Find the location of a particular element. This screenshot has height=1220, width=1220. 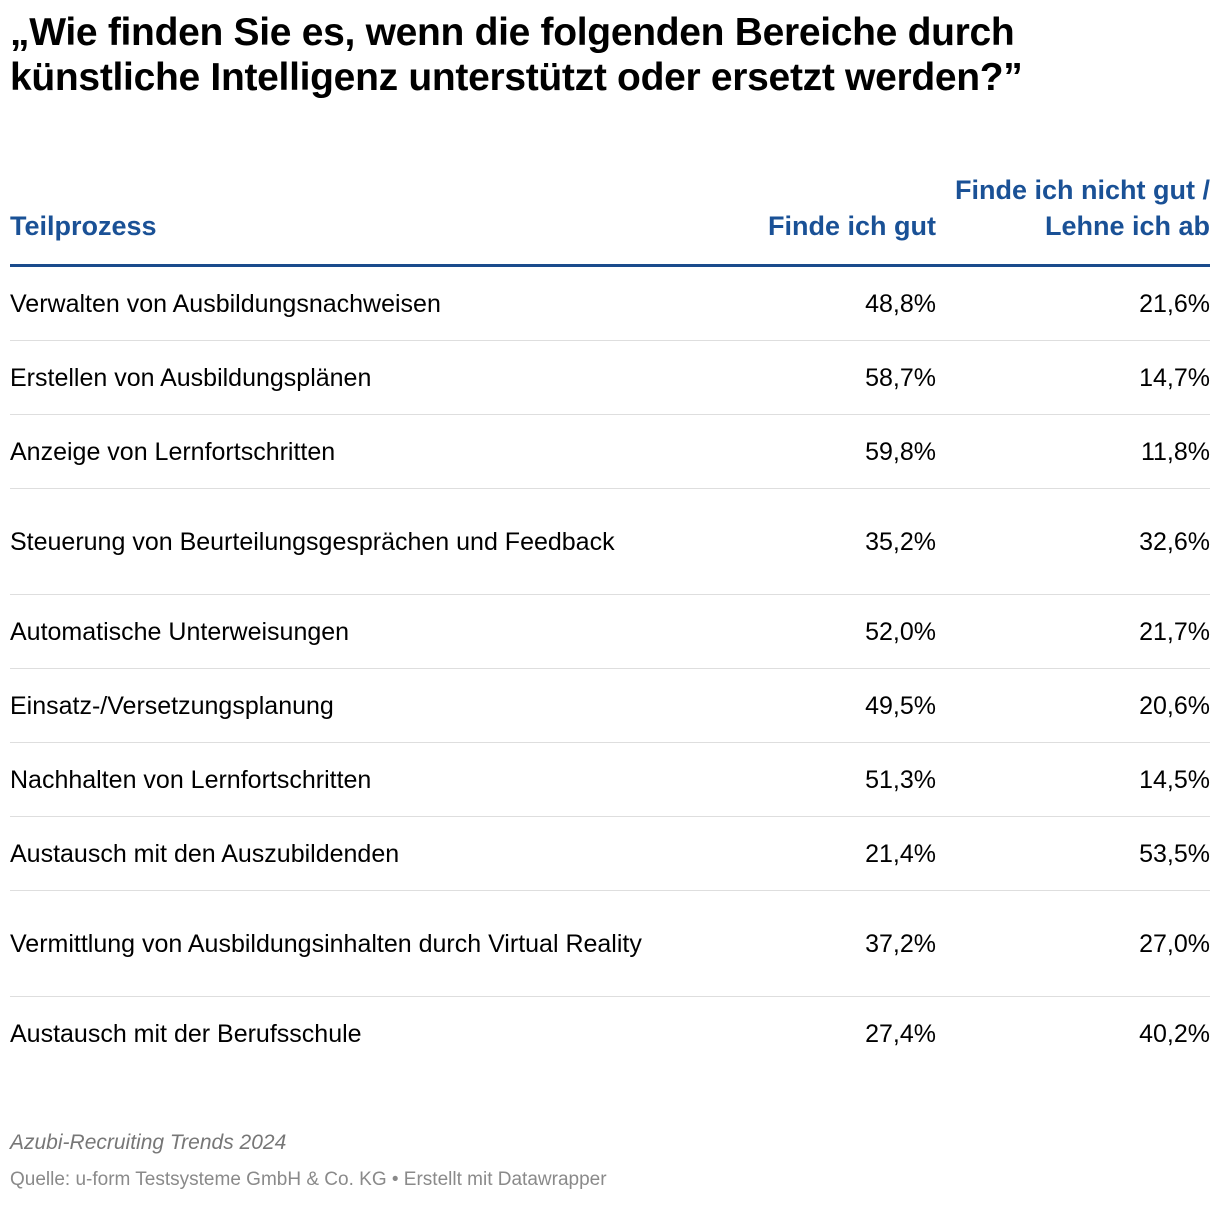

cell-bad: 32,6% is located at coordinates (1174, 541).